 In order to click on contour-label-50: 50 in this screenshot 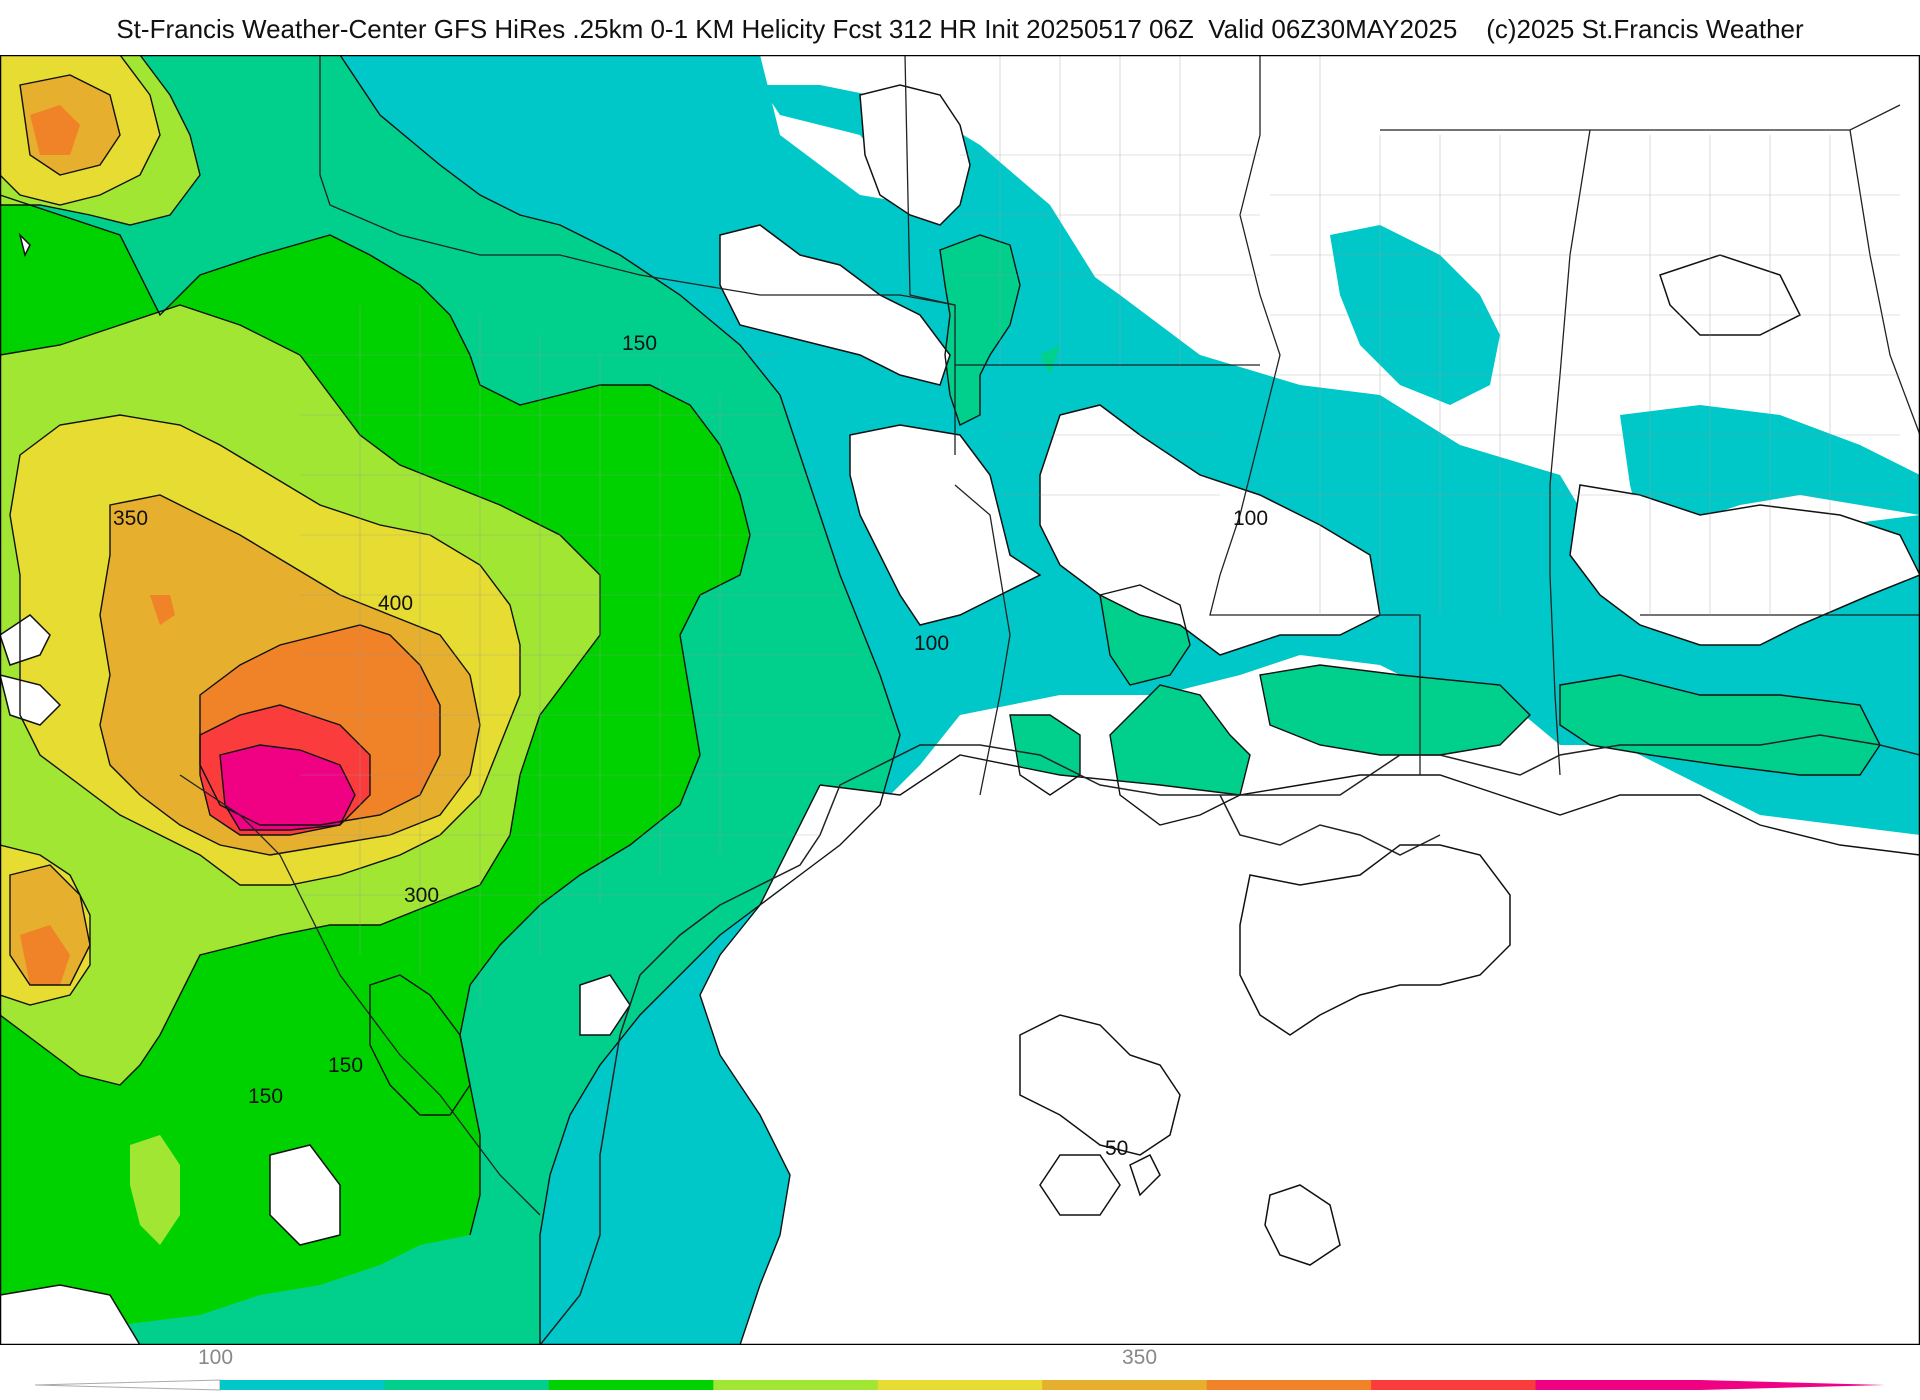, I will do `click(1116, 1148)`.